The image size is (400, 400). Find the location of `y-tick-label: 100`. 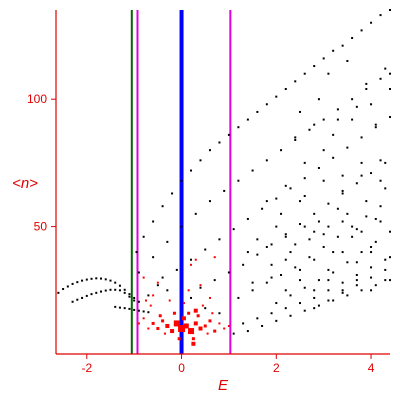

y-tick-label: 100 is located at coordinates (37, 99).